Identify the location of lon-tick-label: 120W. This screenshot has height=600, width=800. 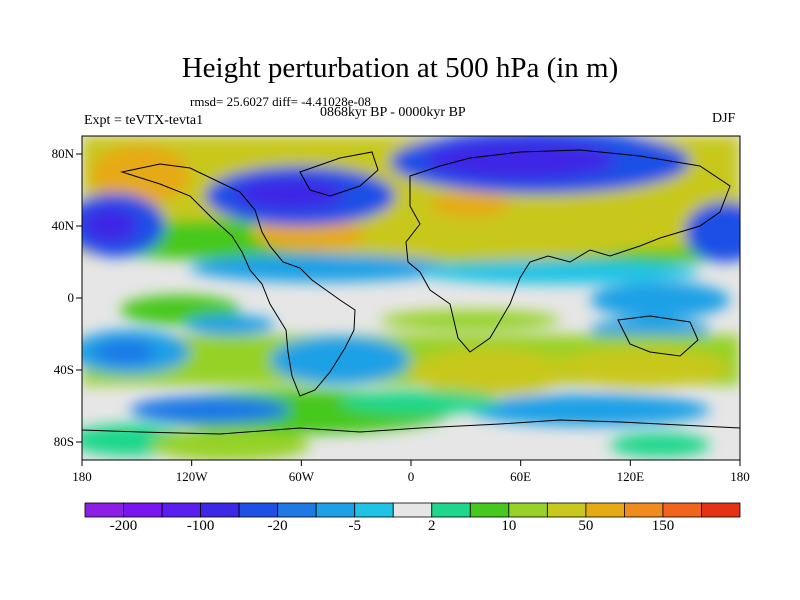
(191, 476).